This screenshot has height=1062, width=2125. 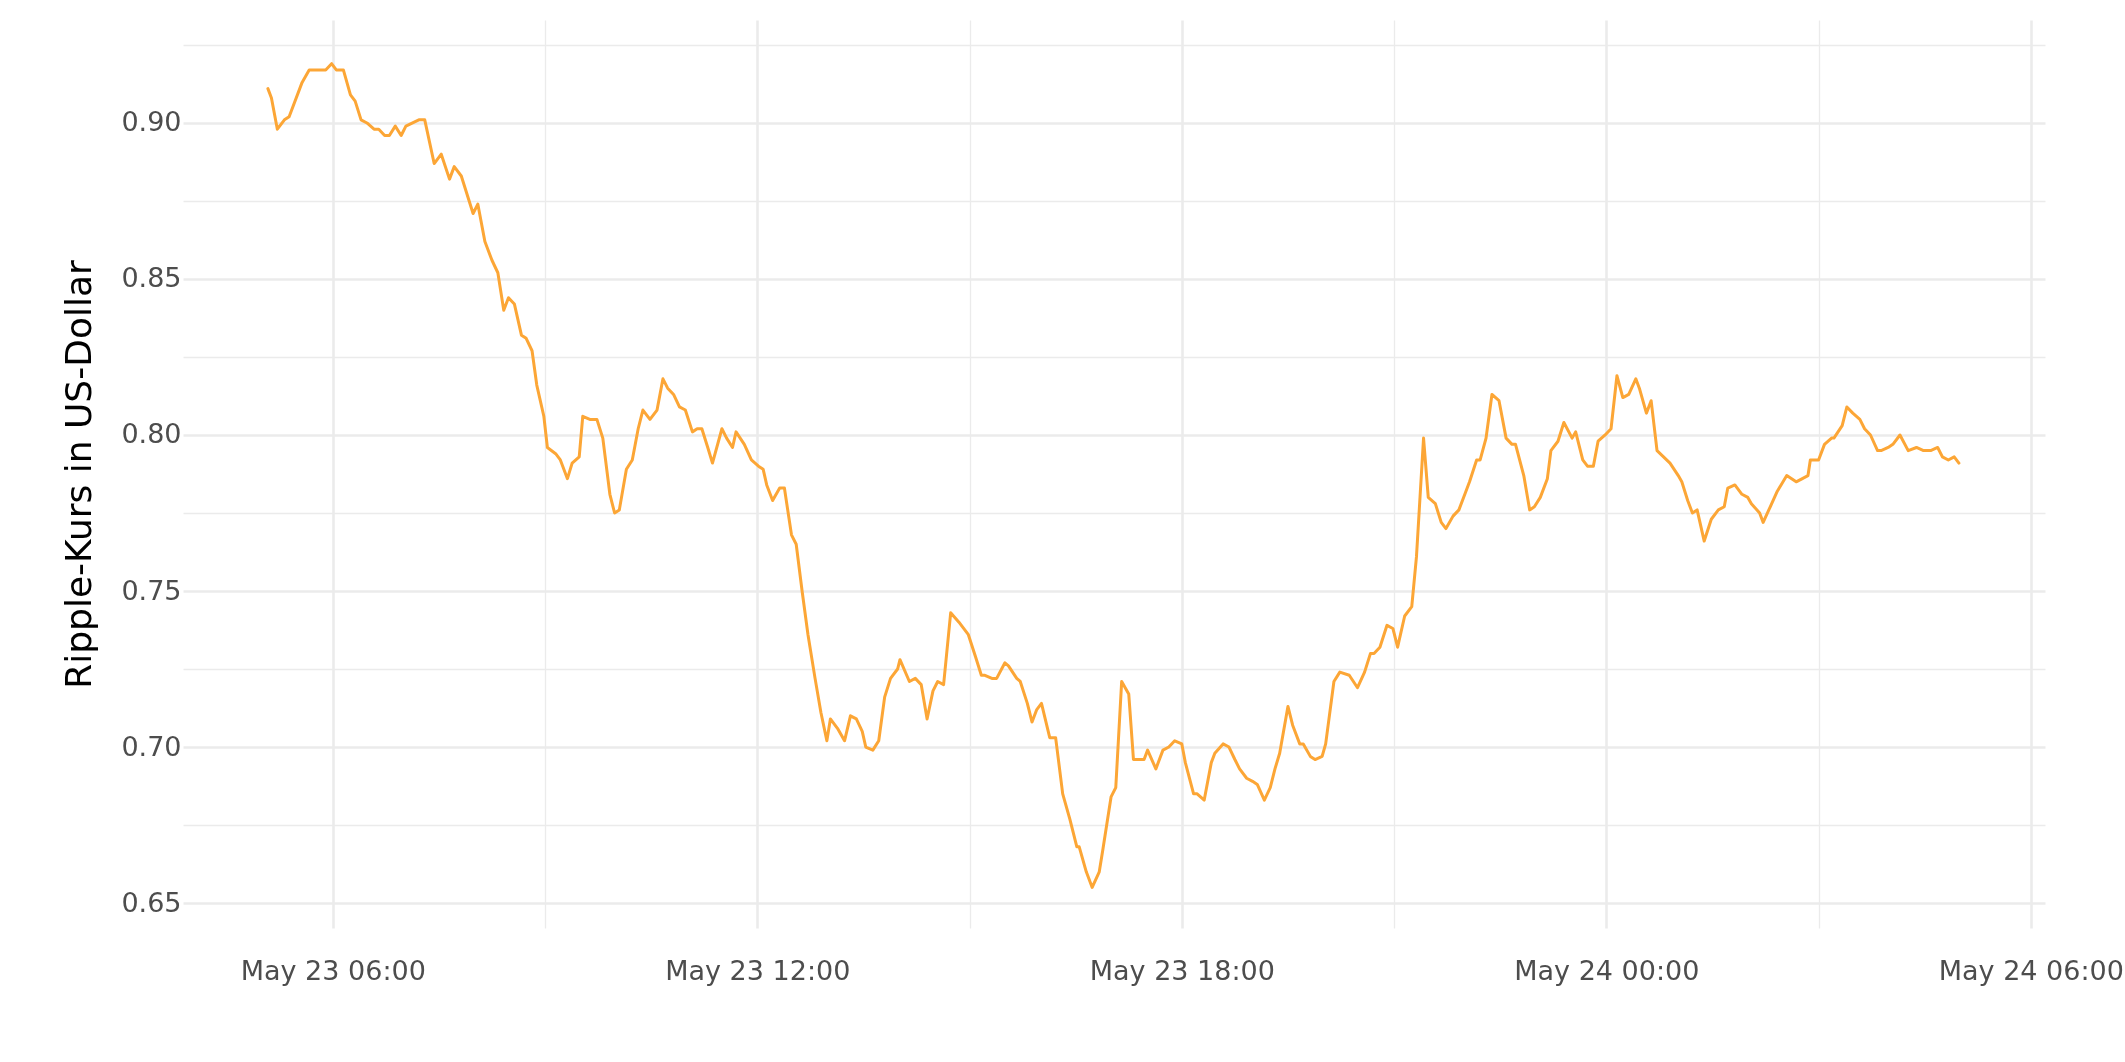 I want to click on x-tick-label: May 23 12:00, so click(x=758, y=970).